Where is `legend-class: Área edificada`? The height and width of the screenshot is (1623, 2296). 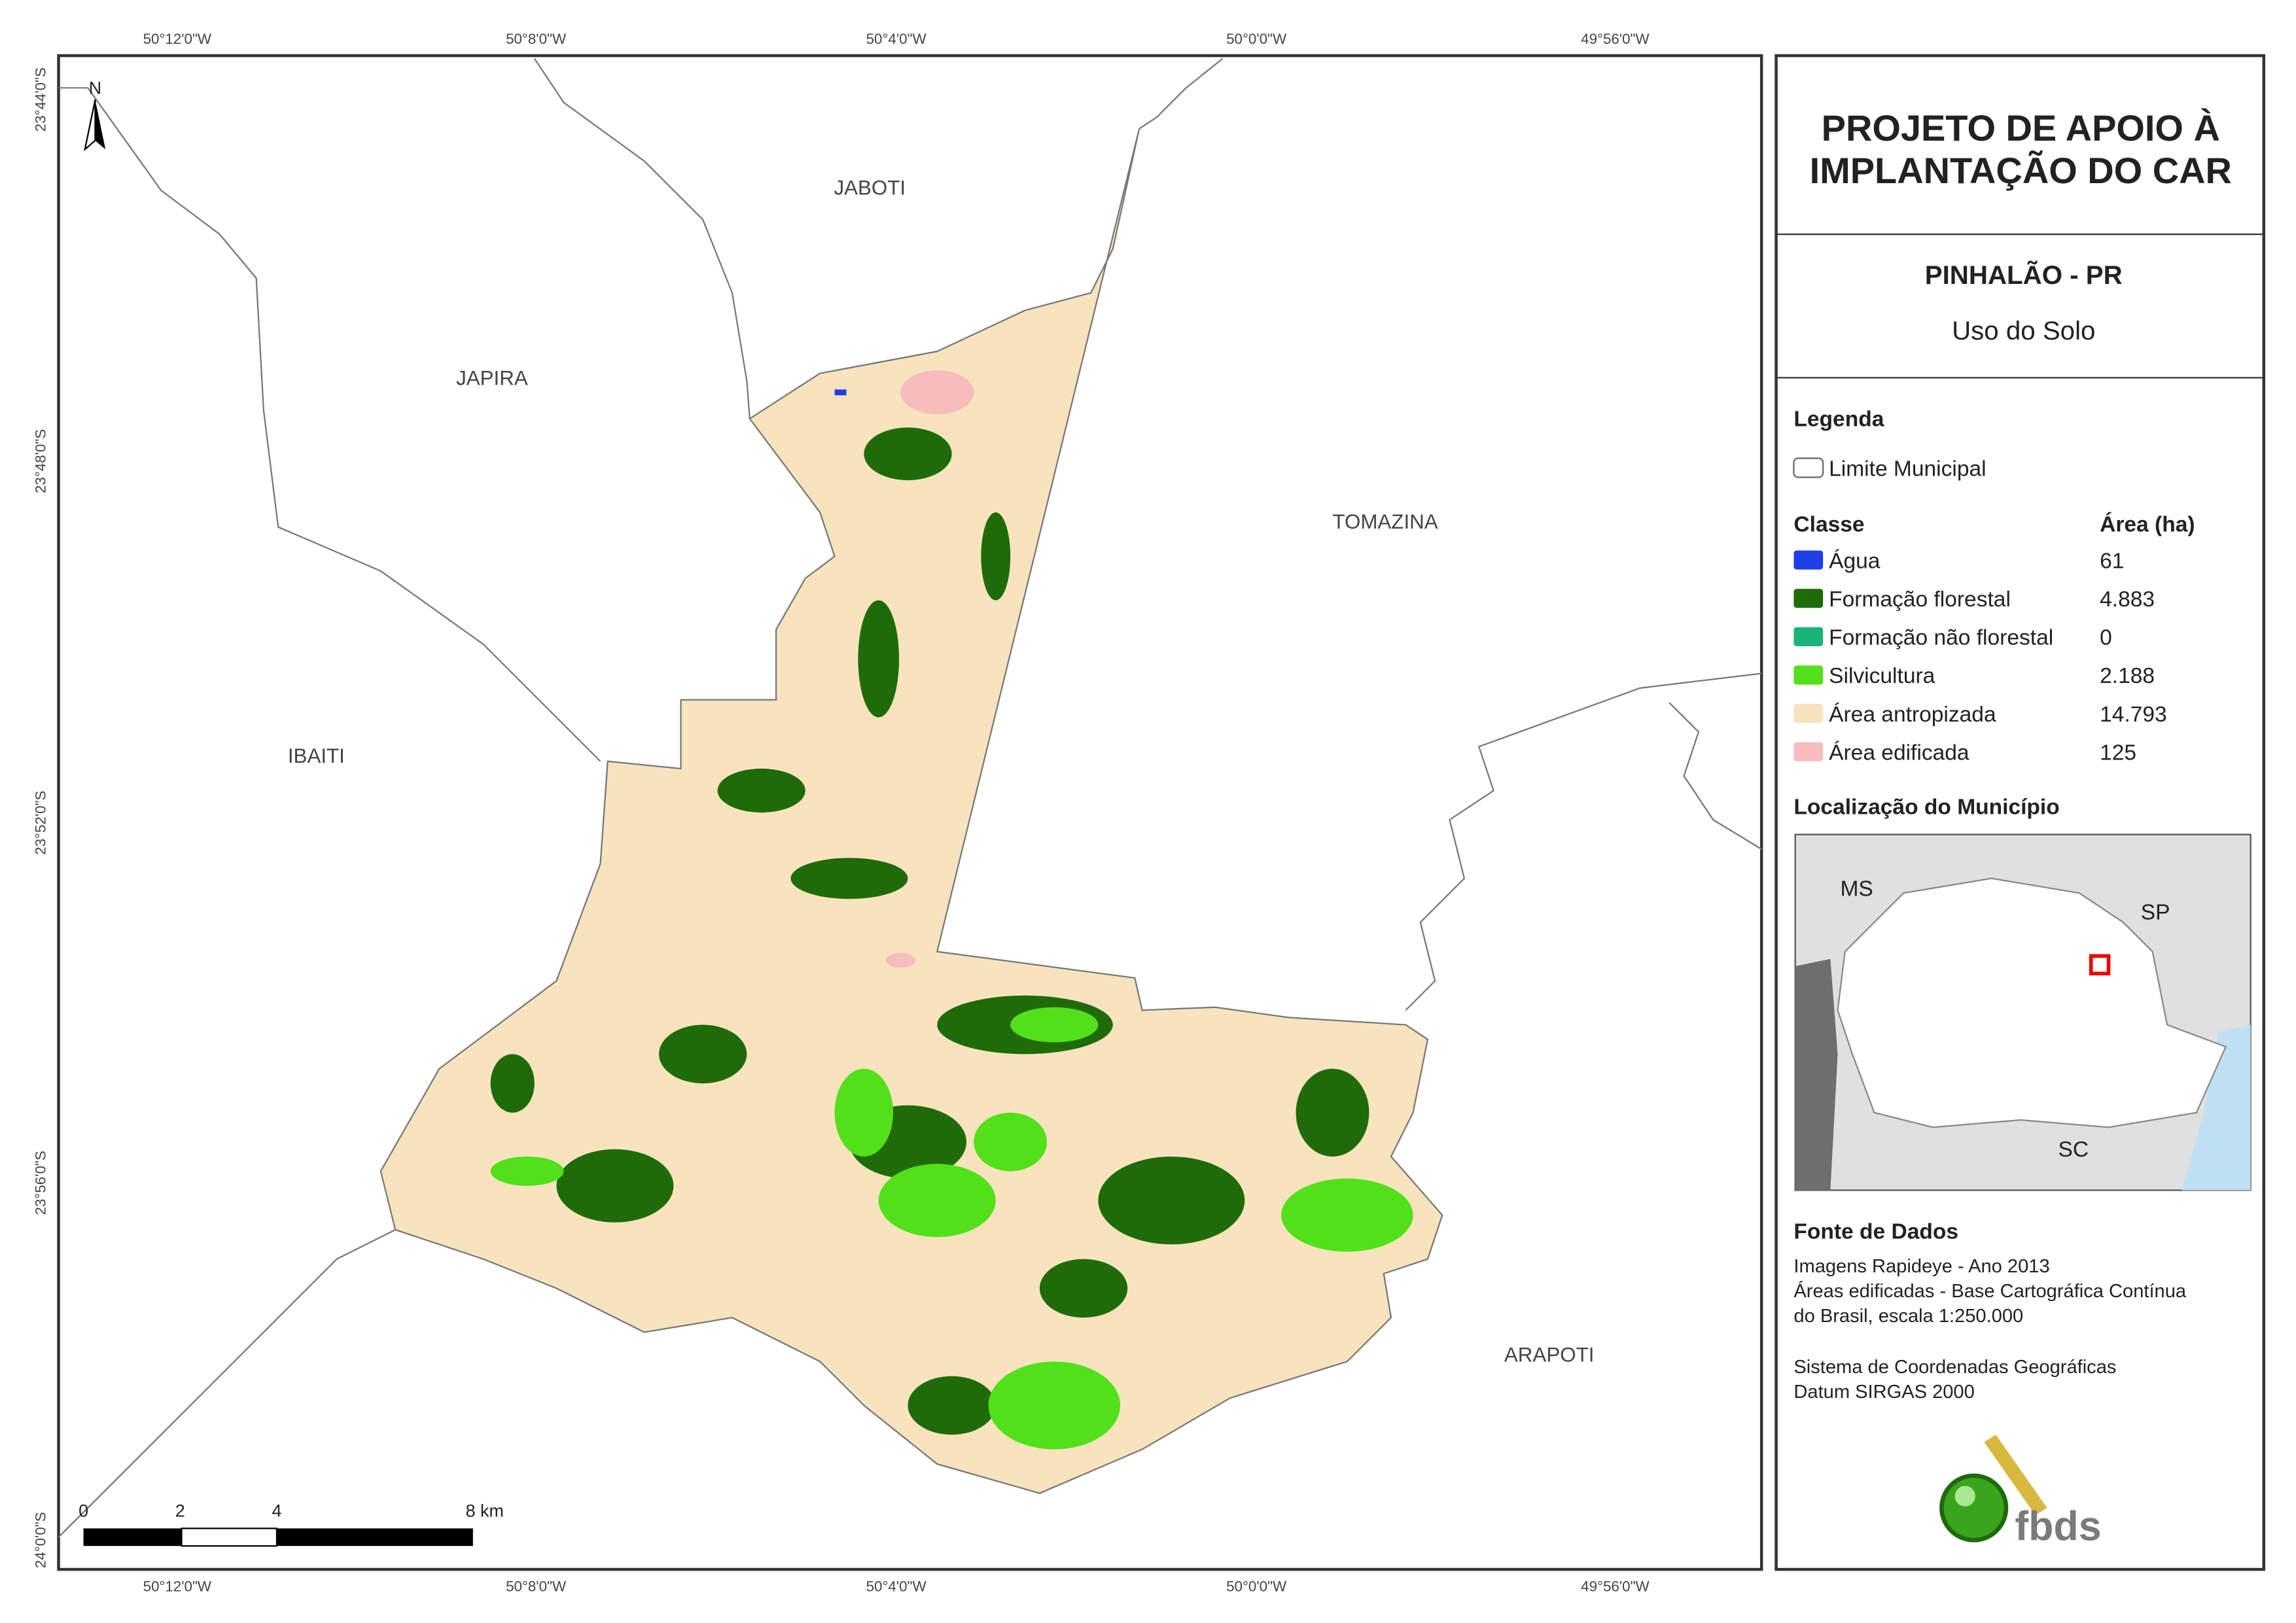 legend-class: Área edificada is located at coordinates (1899, 753).